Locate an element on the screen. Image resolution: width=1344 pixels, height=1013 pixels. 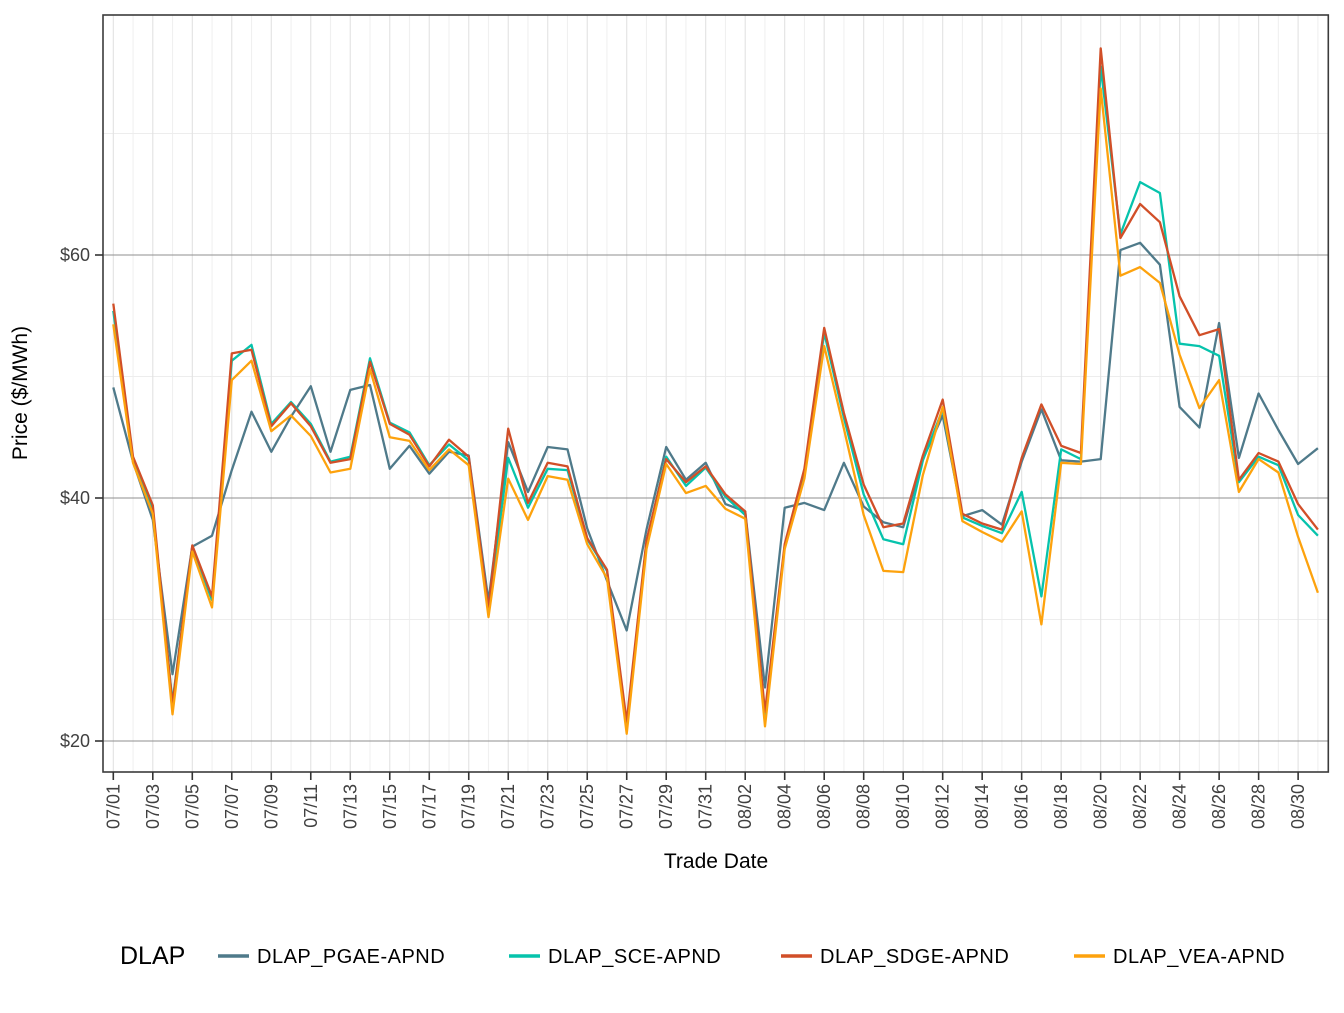
x-tick-label: 07/15 is located at coordinates (390, 806).